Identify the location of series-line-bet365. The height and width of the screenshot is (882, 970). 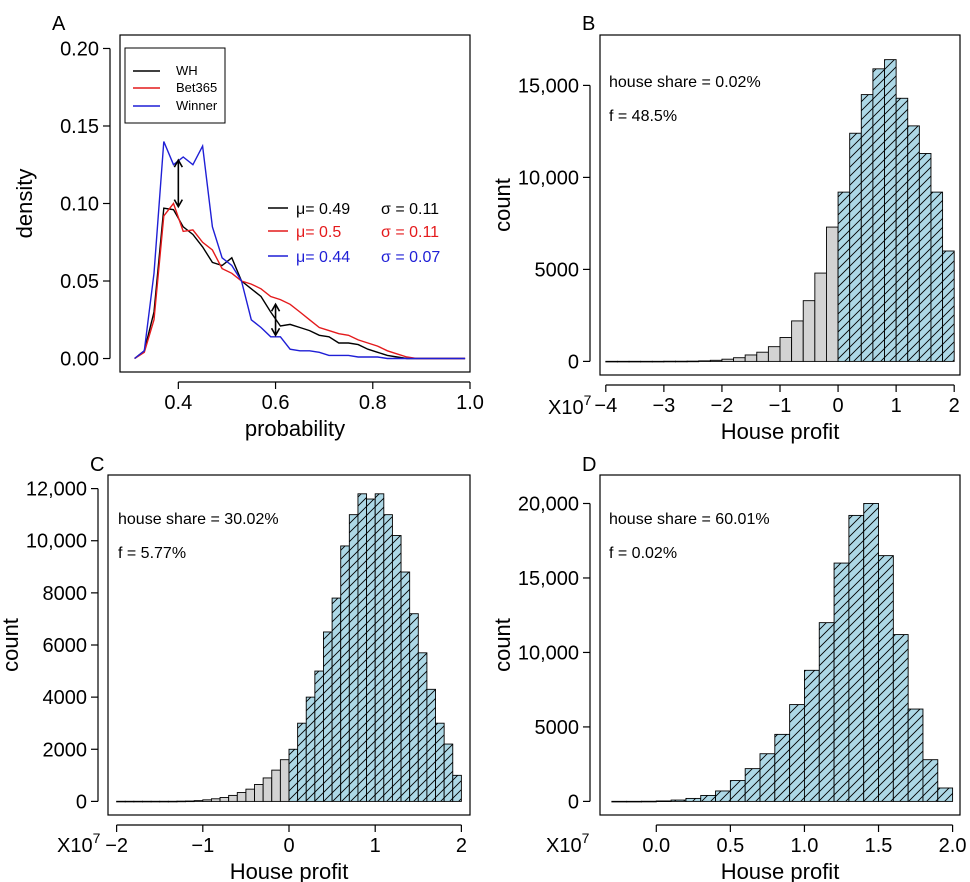
(300, 281).